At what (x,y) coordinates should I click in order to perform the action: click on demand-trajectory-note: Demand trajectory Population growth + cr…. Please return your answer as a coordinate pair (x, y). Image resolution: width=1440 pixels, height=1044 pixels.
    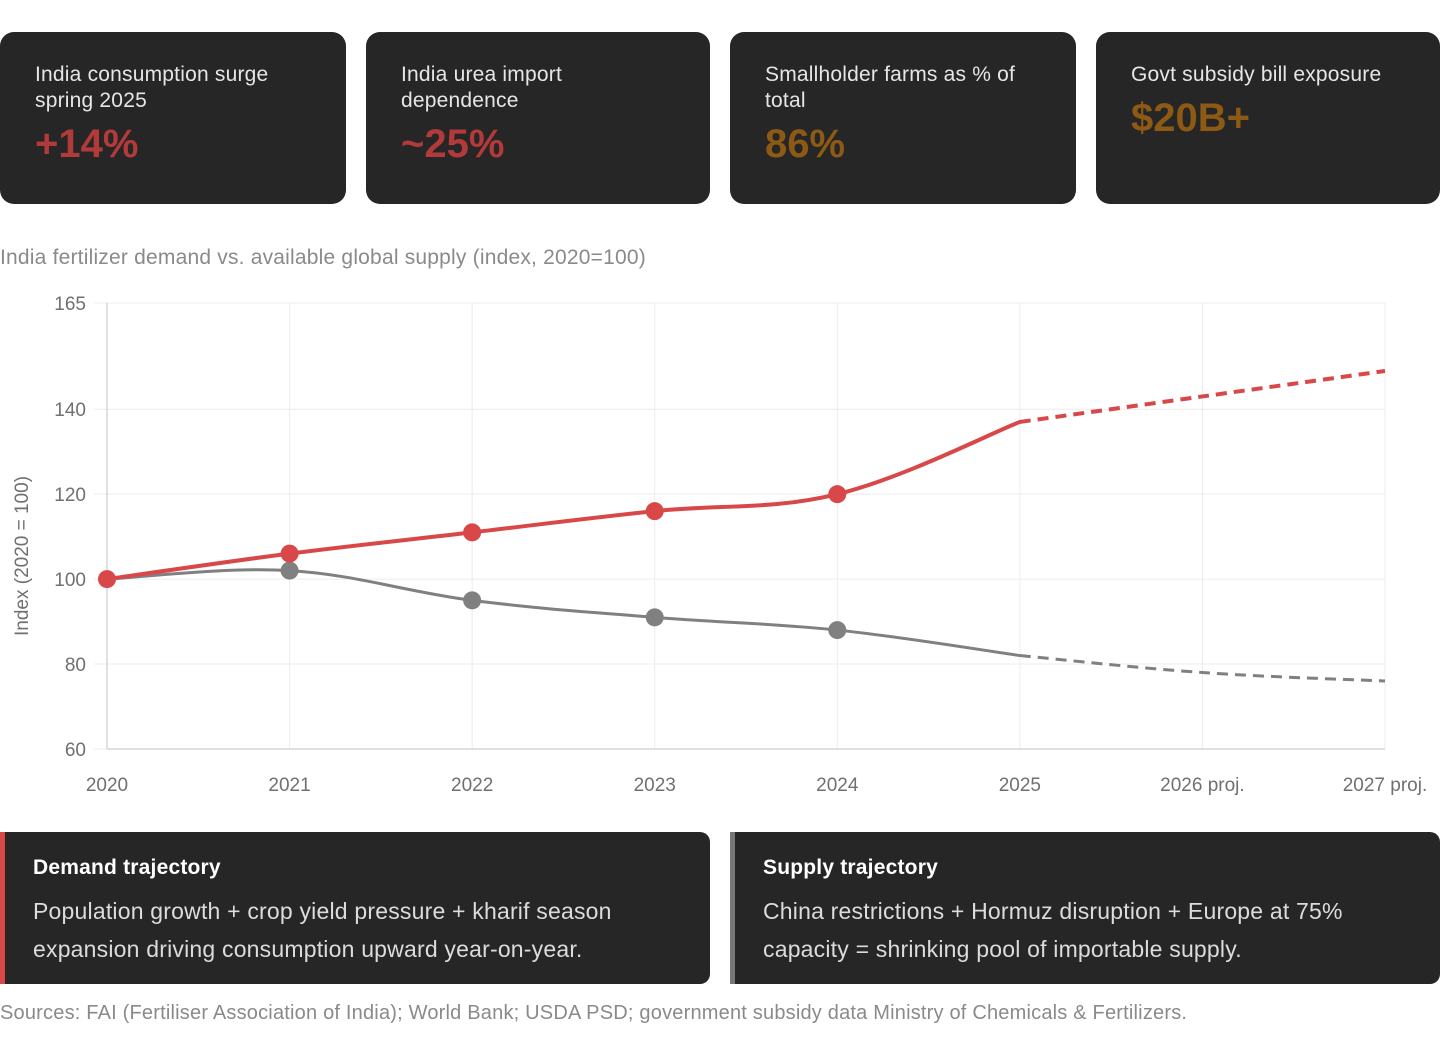
    Looking at the image, I should click on (355, 908).